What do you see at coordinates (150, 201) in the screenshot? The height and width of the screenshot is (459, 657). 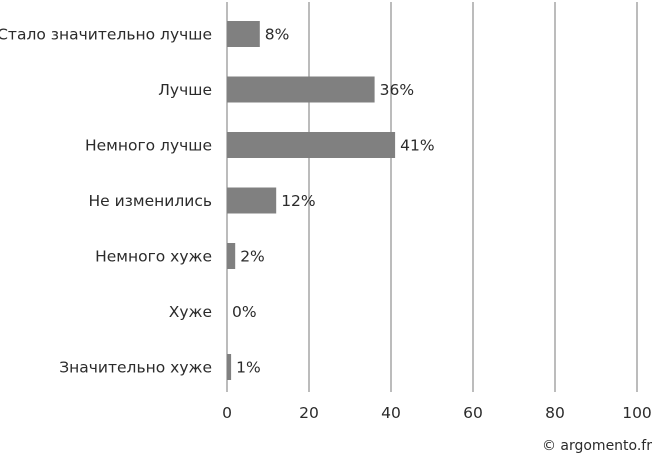 I see `category-label: Не изменились` at bounding box center [150, 201].